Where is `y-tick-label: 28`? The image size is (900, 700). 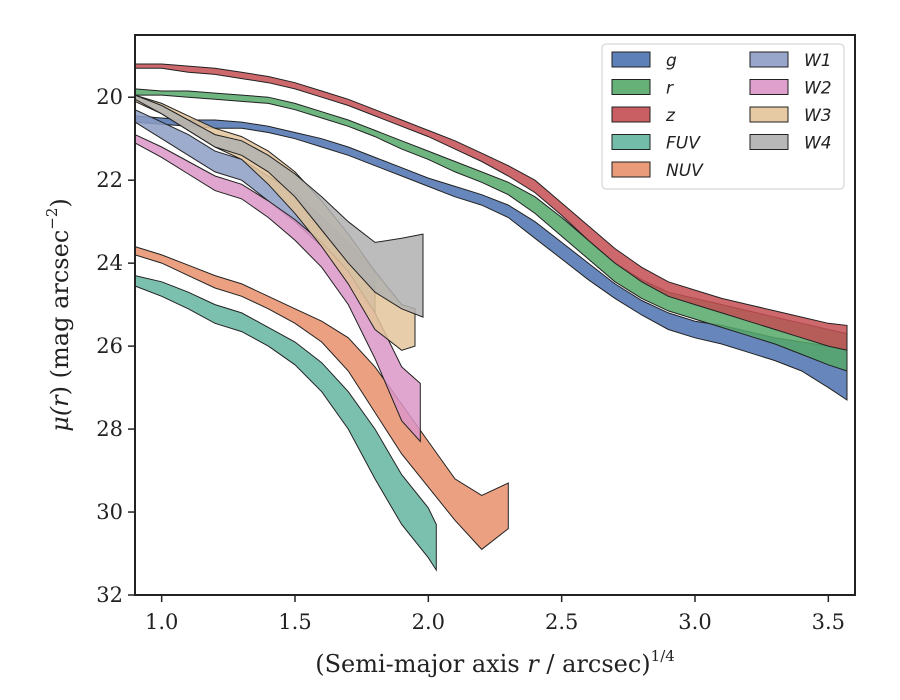
y-tick-label: 28 is located at coordinates (109, 429).